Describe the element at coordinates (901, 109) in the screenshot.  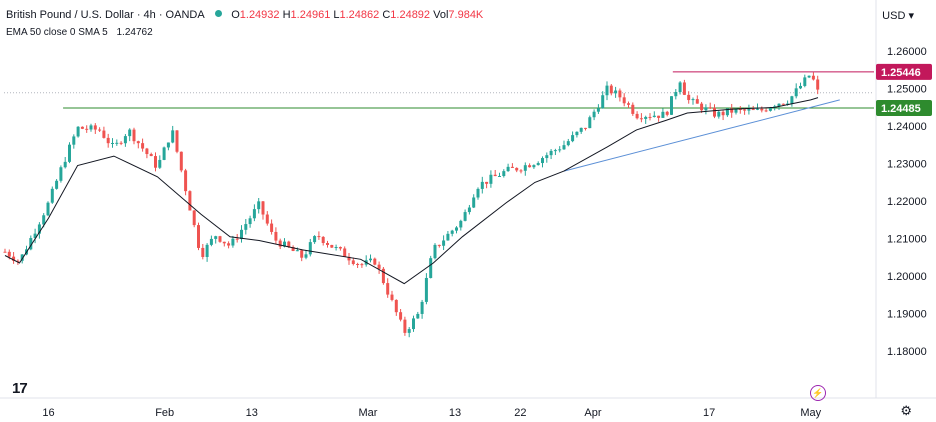
I see `level-label: 1.24485` at that location.